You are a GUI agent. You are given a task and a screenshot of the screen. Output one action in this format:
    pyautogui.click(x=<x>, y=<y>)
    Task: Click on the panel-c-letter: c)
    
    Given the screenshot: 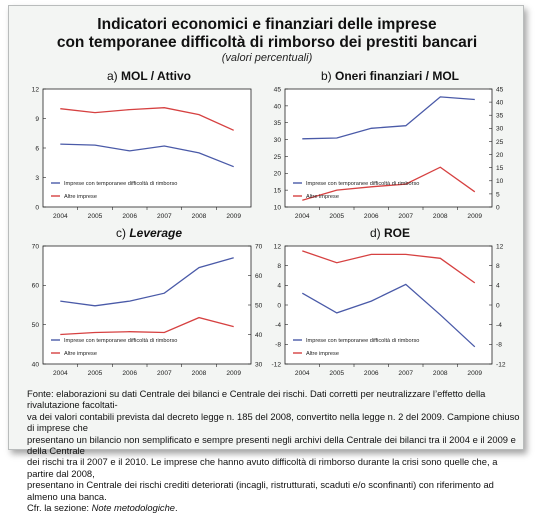 What is the action you would take?
    pyautogui.click(x=120, y=233)
    